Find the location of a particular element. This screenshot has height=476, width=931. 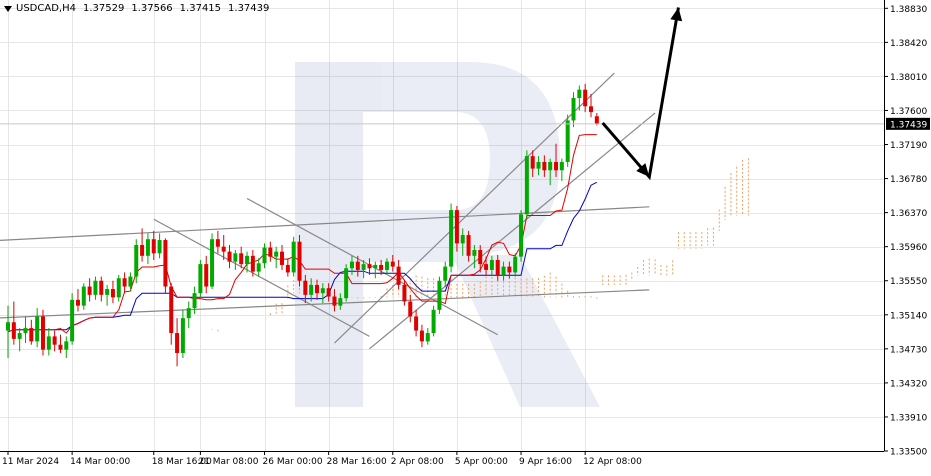

x-tick-label: 9 Apr 16:00 is located at coordinates (545, 462).